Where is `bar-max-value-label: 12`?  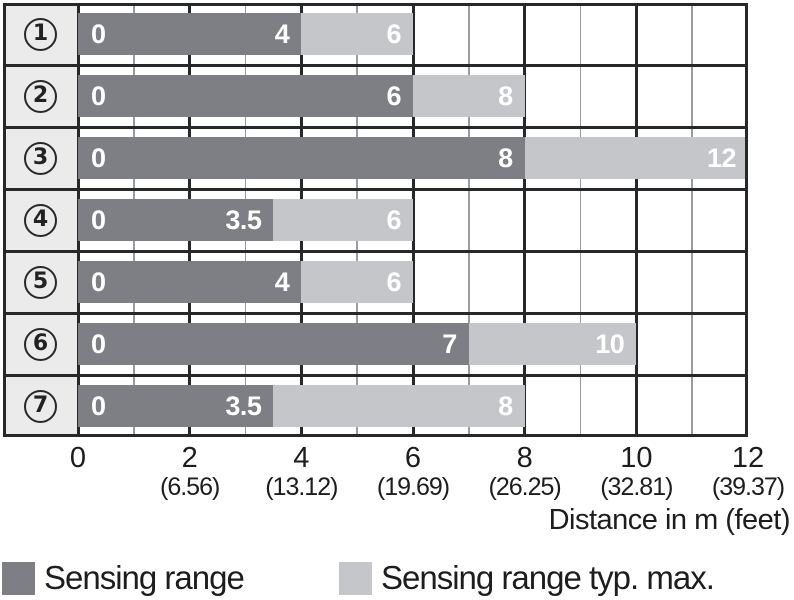
bar-max-value-label: 12 is located at coordinates (721, 158).